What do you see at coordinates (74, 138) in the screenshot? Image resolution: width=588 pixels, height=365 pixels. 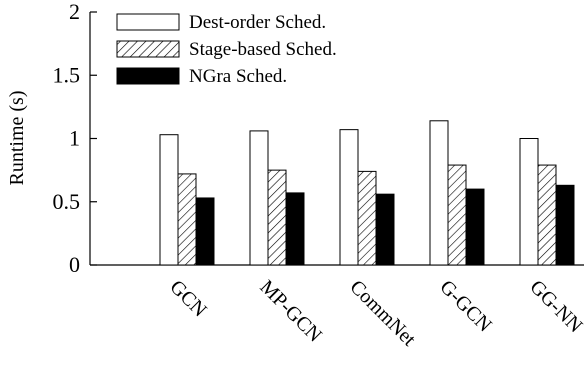 I see `y-tick-label: 1` at bounding box center [74, 138].